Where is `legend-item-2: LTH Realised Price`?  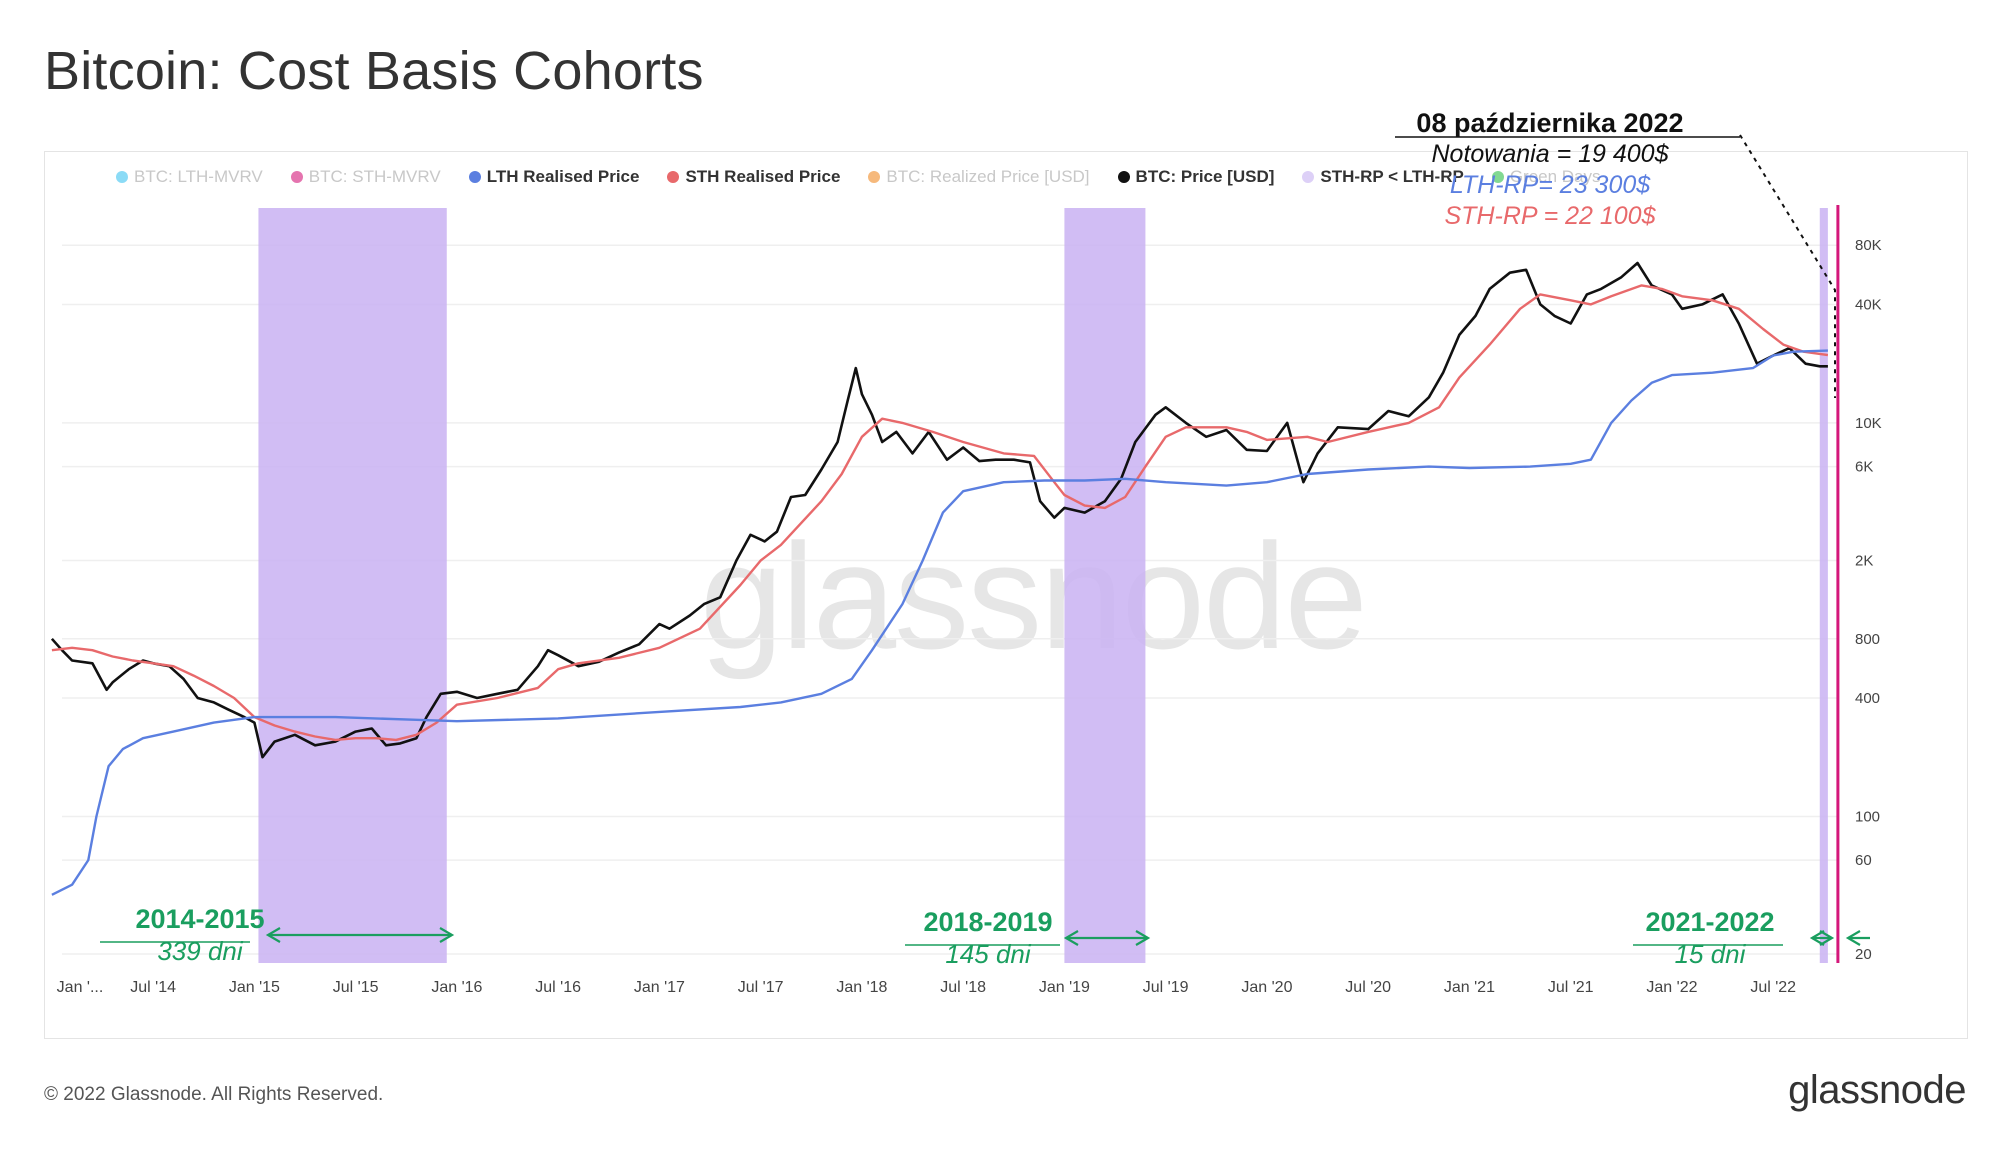
legend-item-2: LTH Realised Price is located at coordinates (554, 177).